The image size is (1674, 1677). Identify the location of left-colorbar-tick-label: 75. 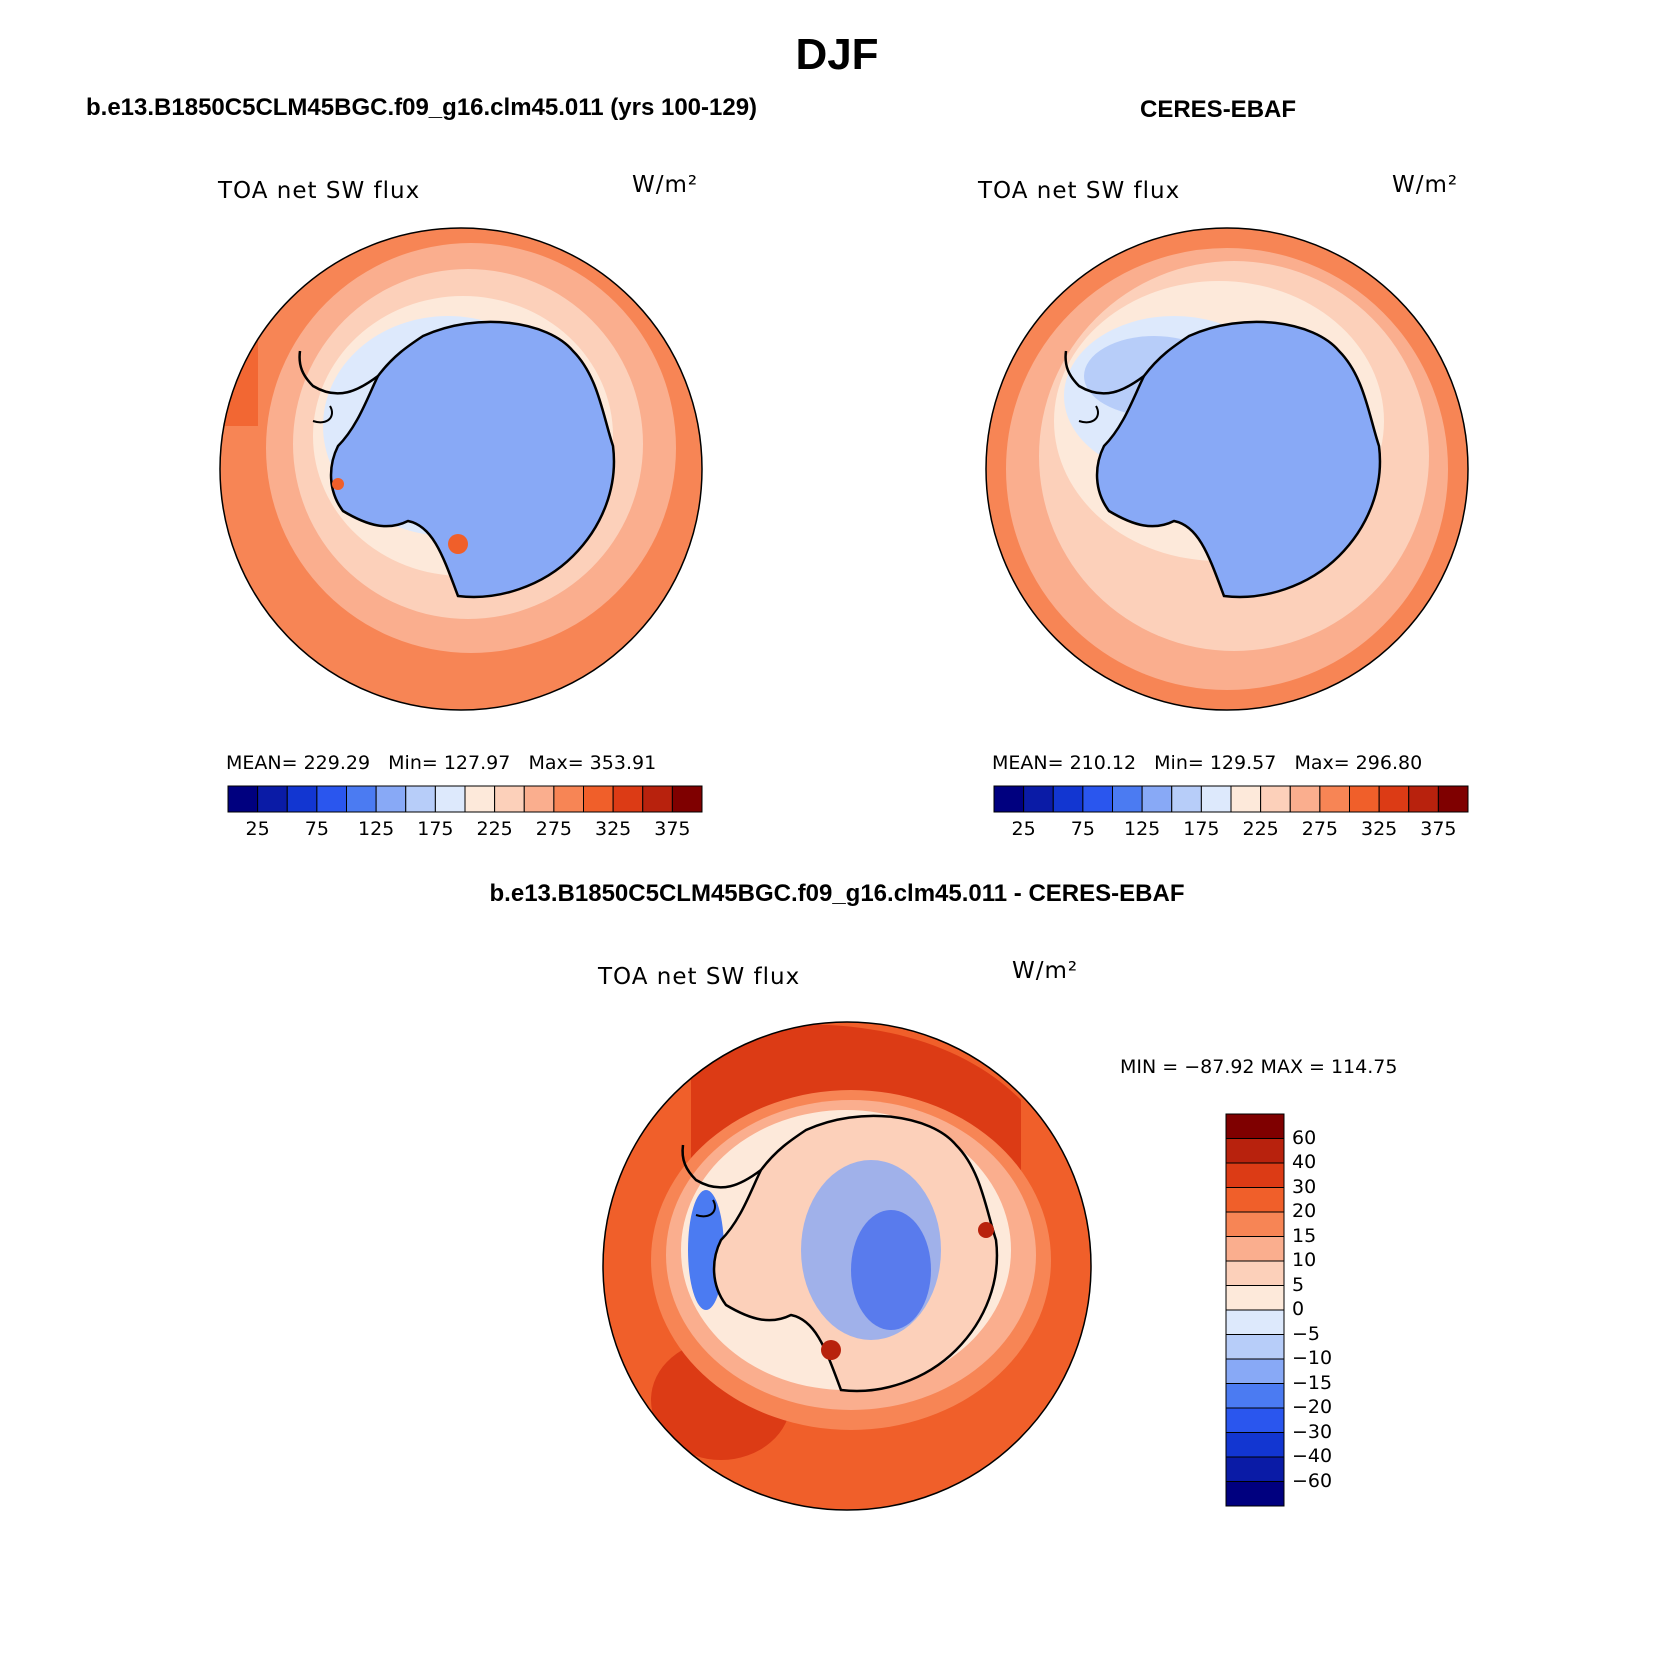
(316, 829).